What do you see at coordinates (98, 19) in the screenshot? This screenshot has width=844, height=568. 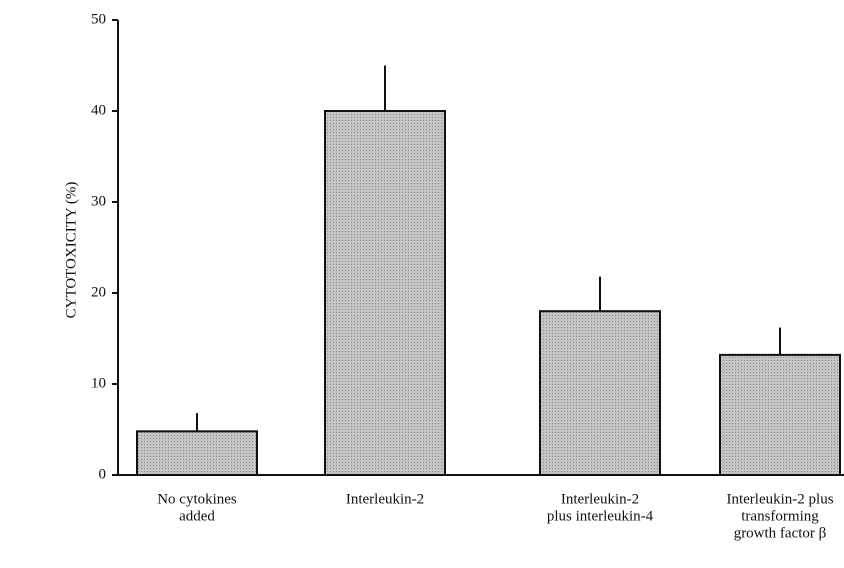 I see `y-tick-label: 50` at bounding box center [98, 19].